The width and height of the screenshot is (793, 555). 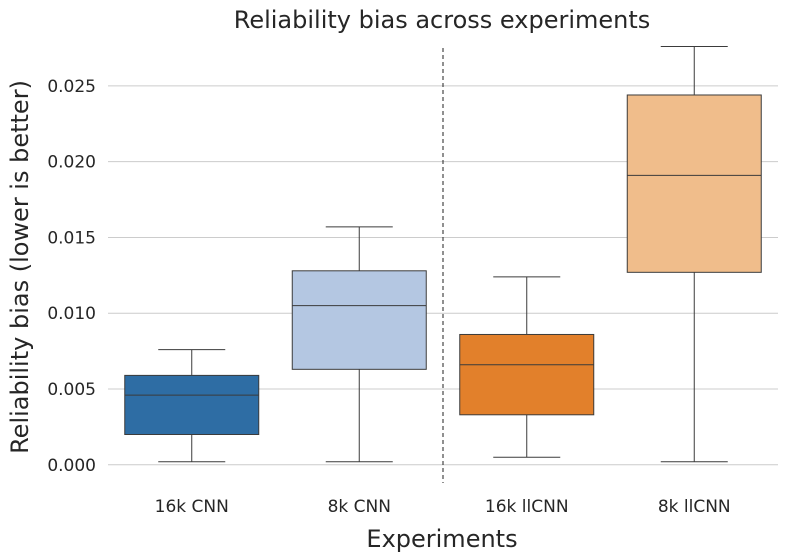 What do you see at coordinates (71, 163) in the screenshot?
I see `y-tick-label: 0.020` at bounding box center [71, 163].